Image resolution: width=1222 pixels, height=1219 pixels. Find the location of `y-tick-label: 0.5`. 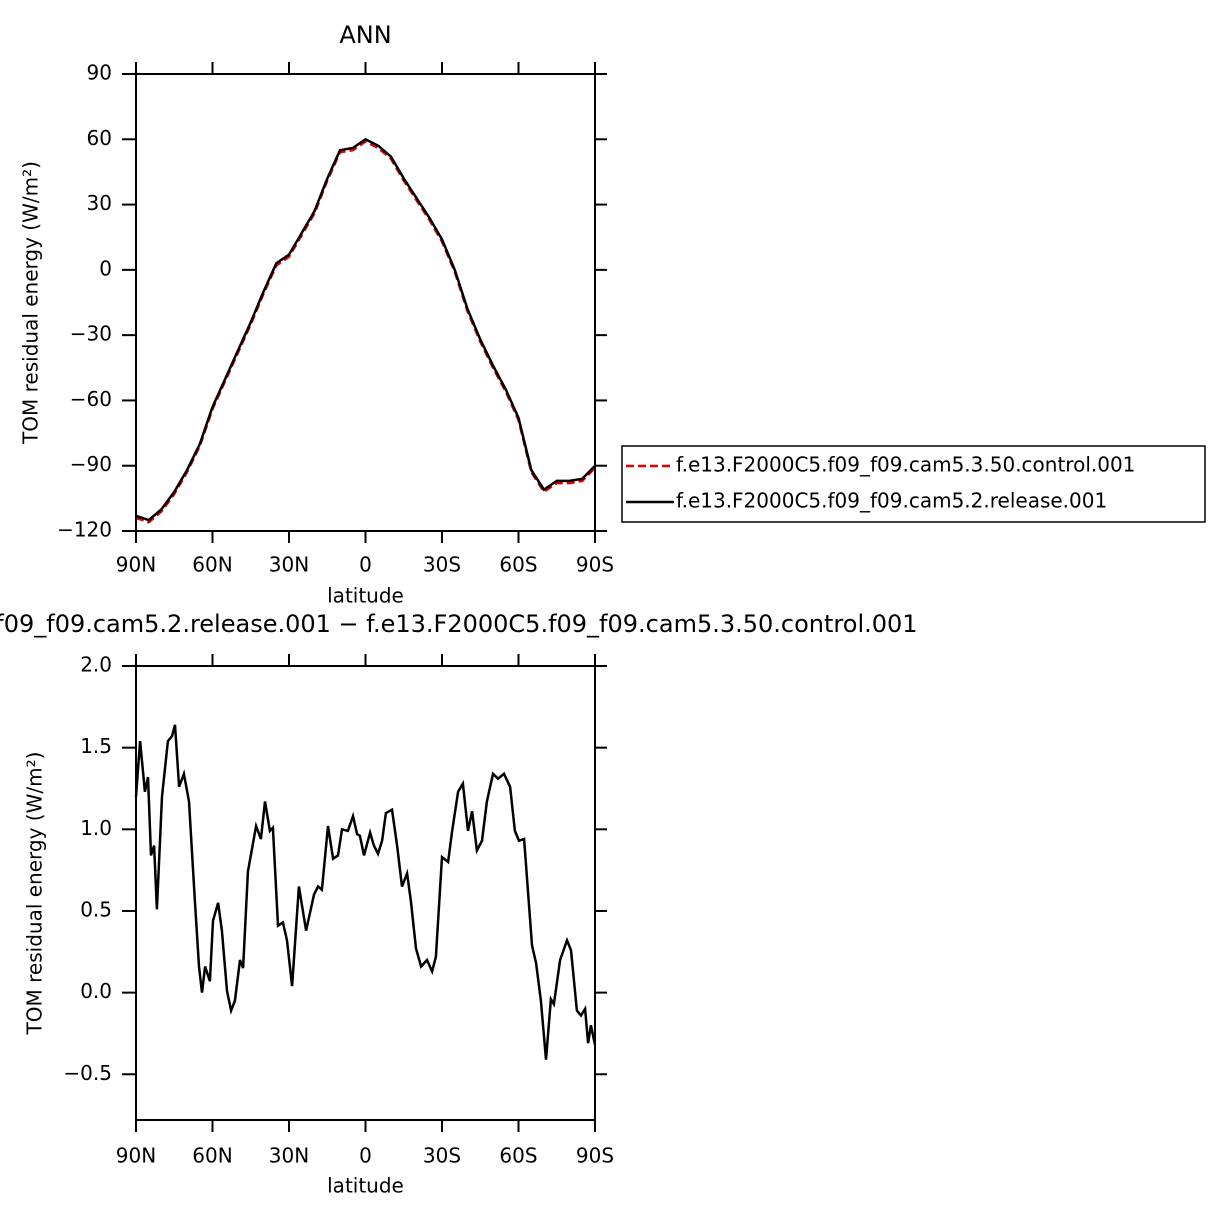

y-tick-label: 0.5 is located at coordinates (96, 909).